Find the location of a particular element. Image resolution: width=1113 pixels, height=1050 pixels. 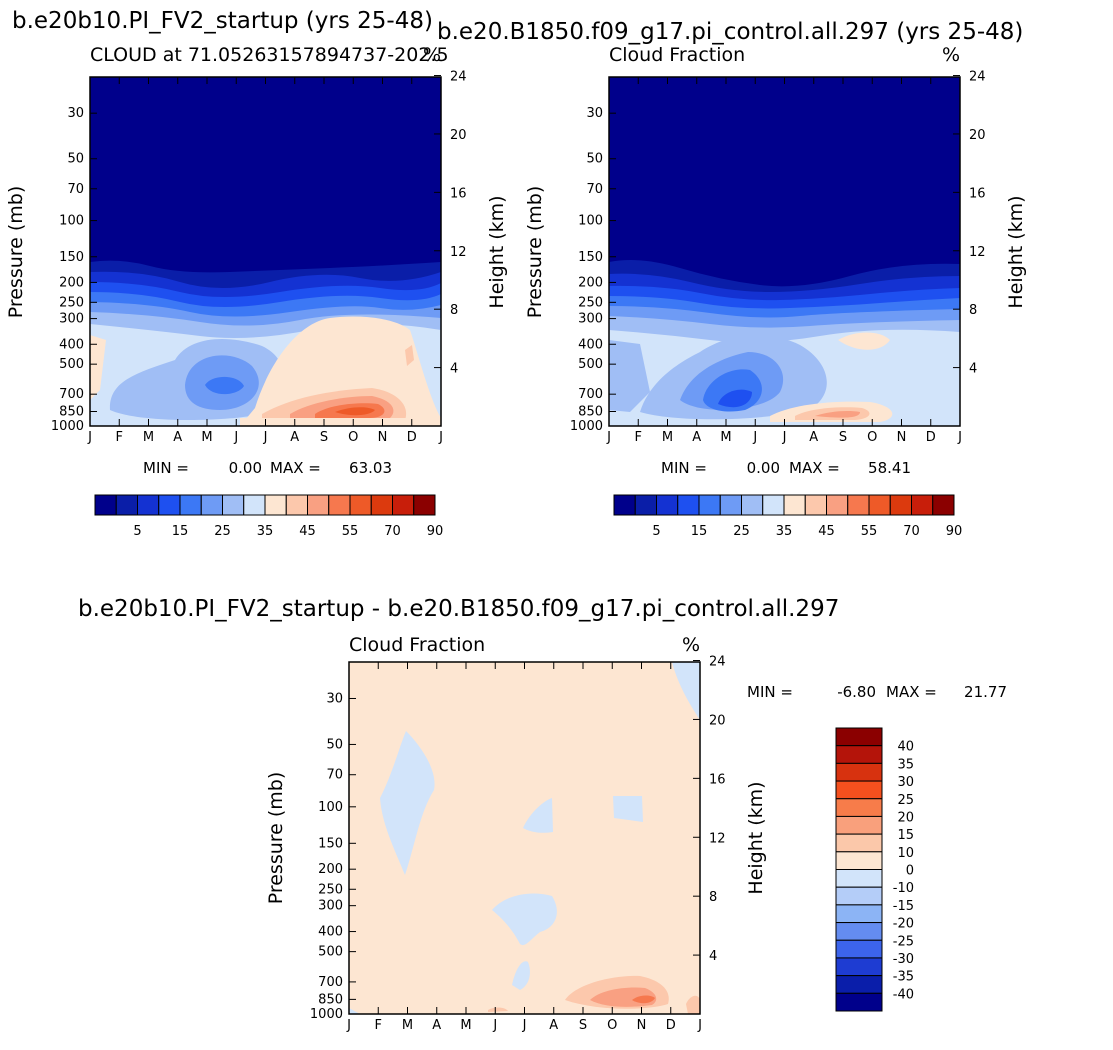

diff-colorbar: 40 35 30 25 20 15 10 0 -10 -15 -20 -25 -30 -35 -40 is located at coordinates (874, 869).